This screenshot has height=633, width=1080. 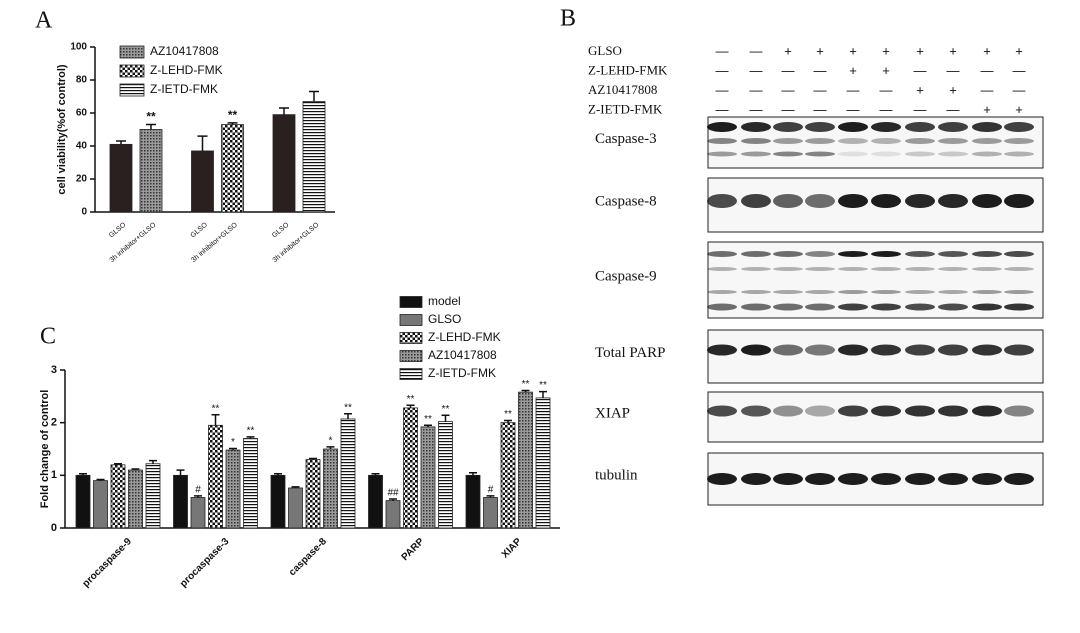 What do you see at coordinates (186, 70) in the screenshot?
I see `legend-label: Z-LEHD-FMK` at bounding box center [186, 70].